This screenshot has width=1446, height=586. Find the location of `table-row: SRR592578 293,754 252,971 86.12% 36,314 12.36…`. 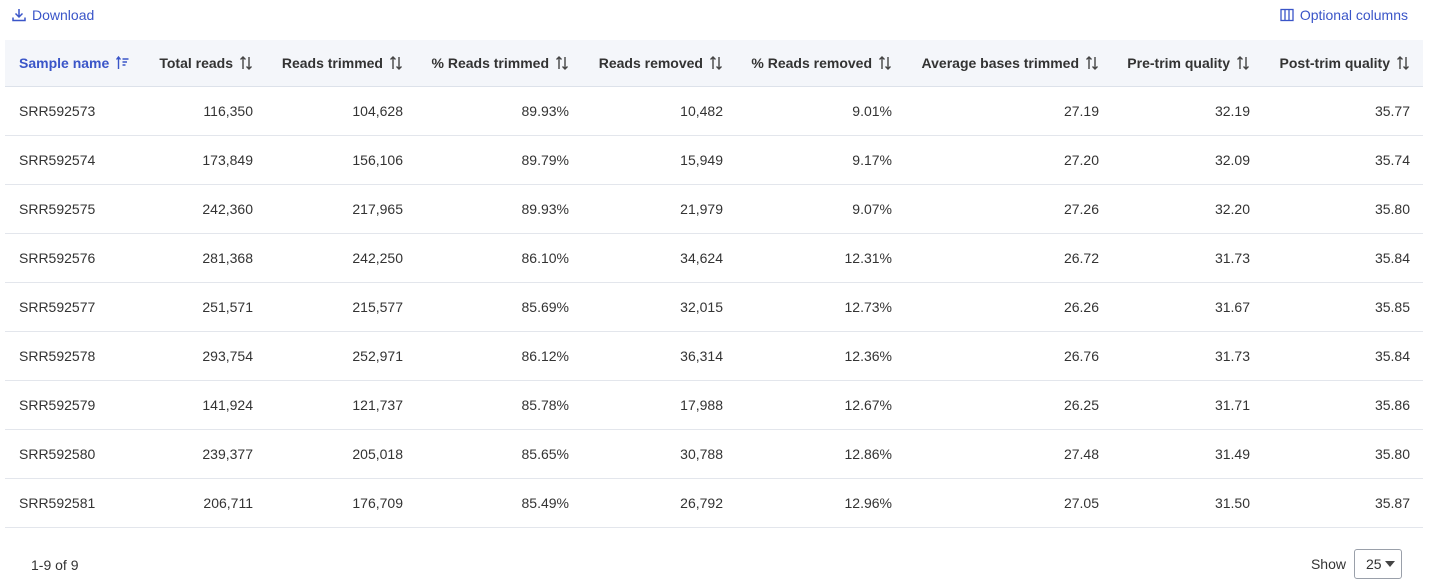

table-row: SRR592578 293,754 252,971 86.12% 36,314 12.36… is located at coordinates (714, 355).